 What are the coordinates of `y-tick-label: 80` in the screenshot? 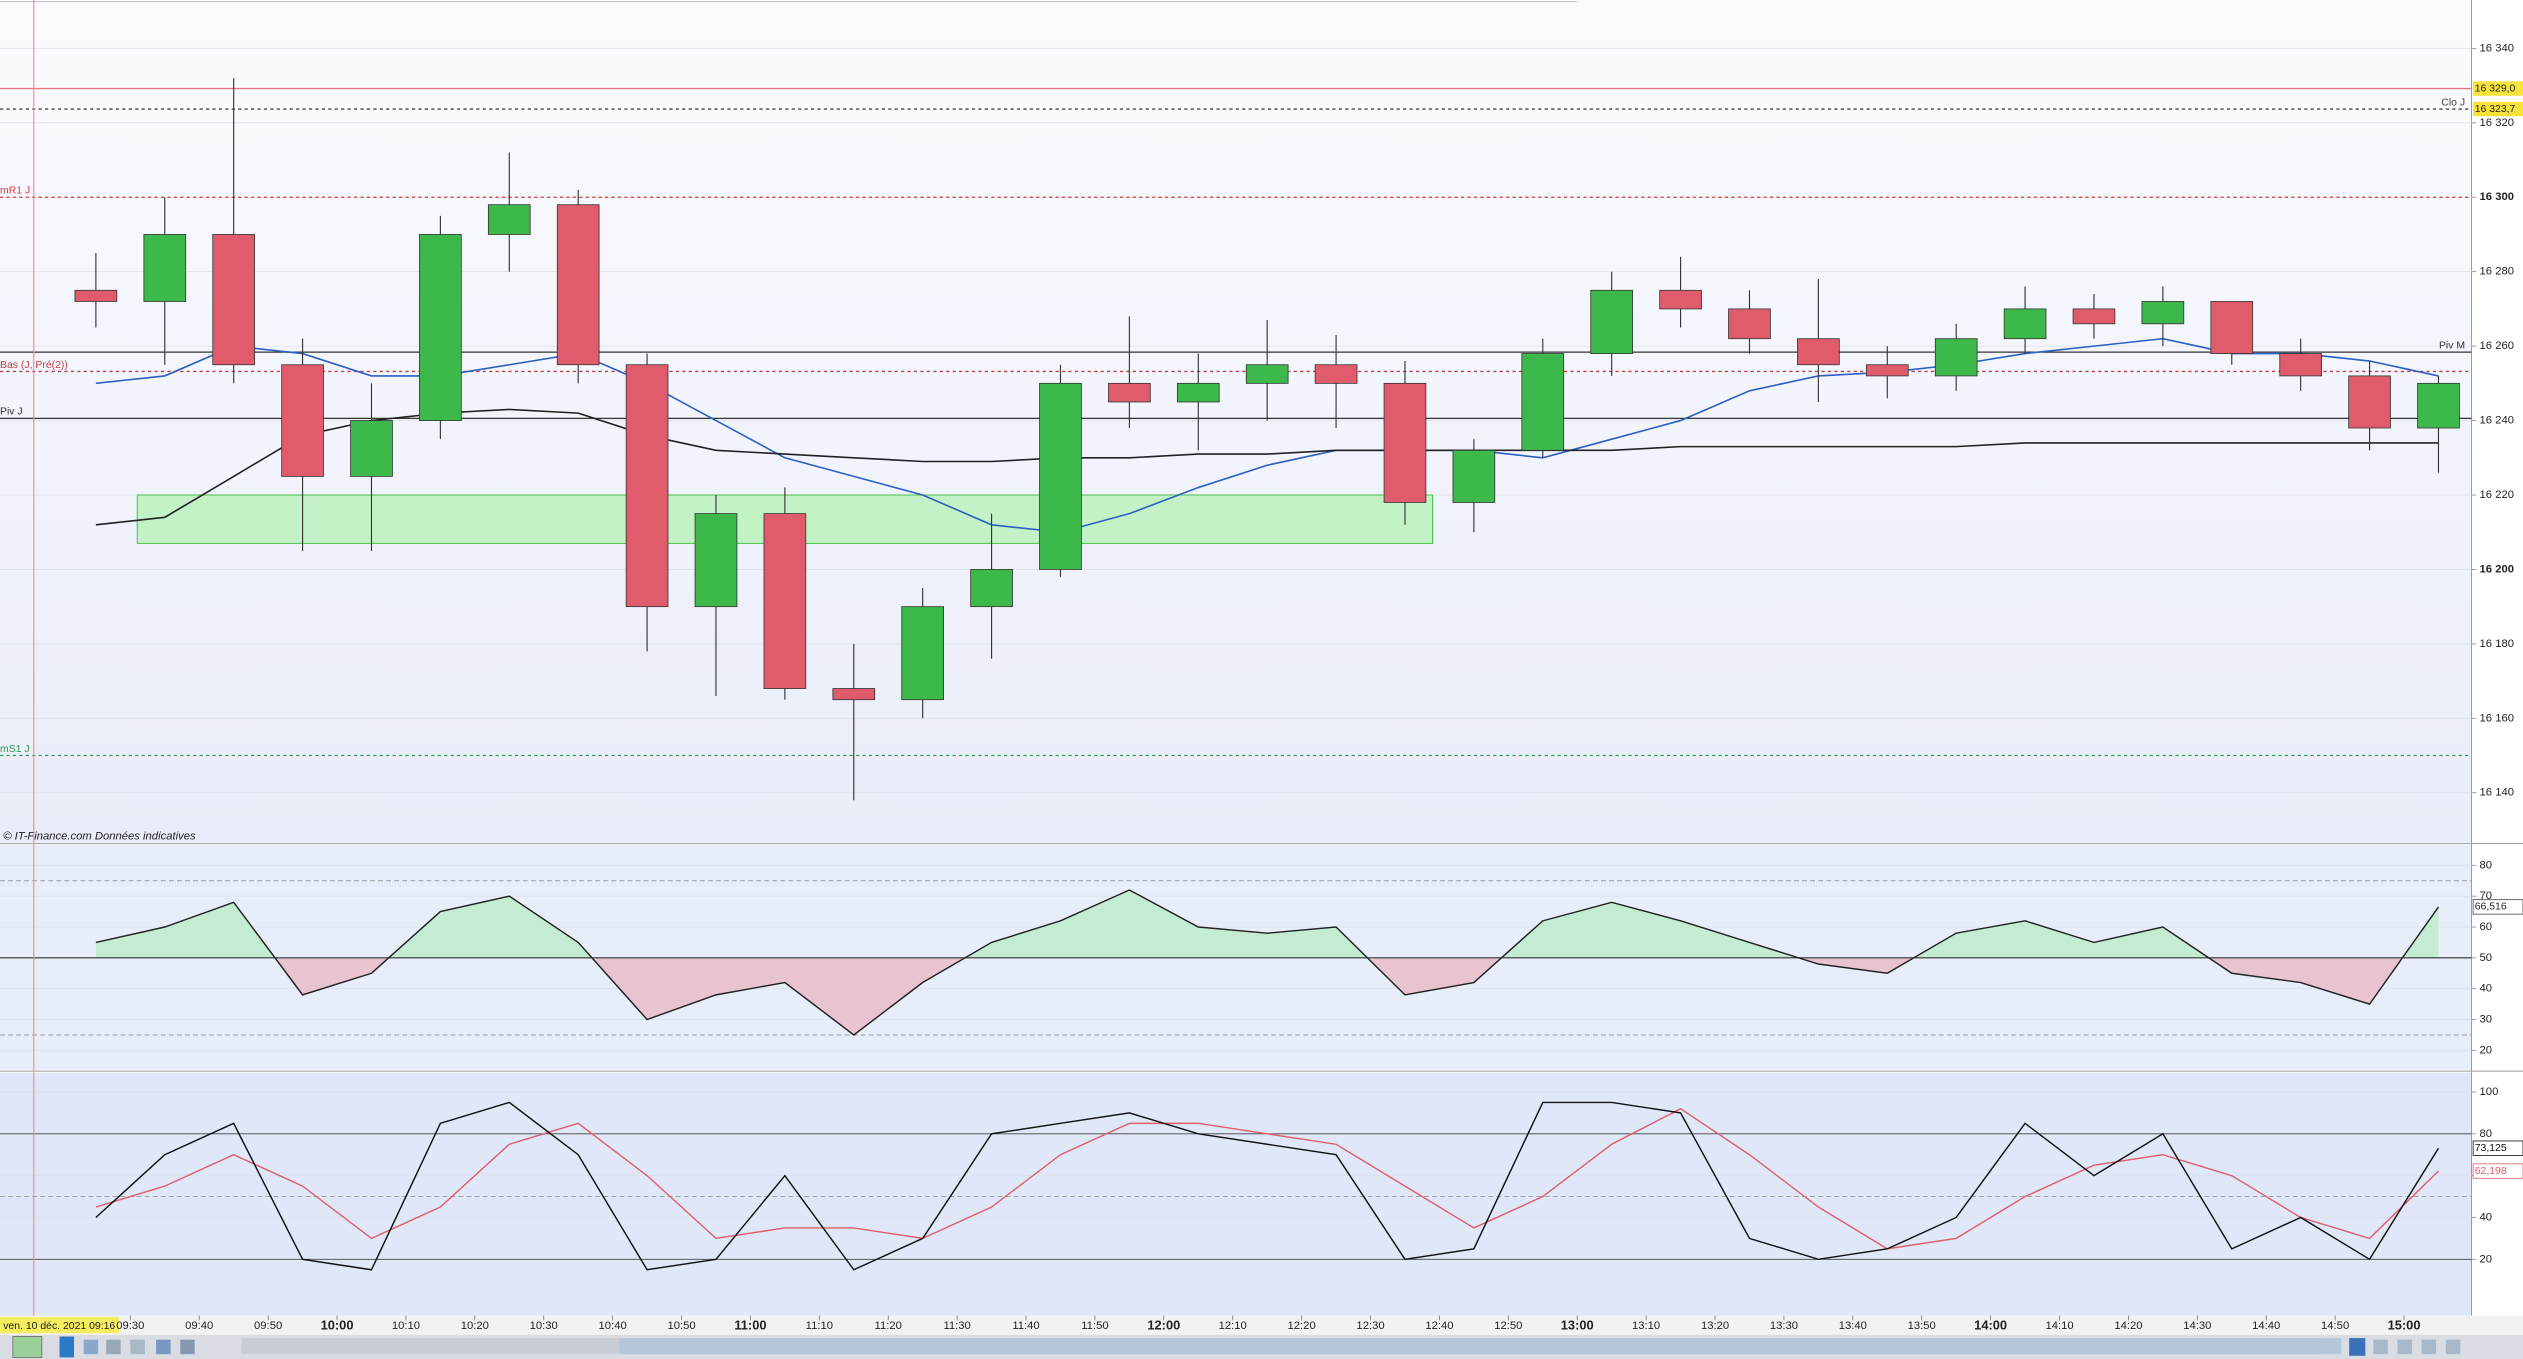 It's located at (2486, 865).